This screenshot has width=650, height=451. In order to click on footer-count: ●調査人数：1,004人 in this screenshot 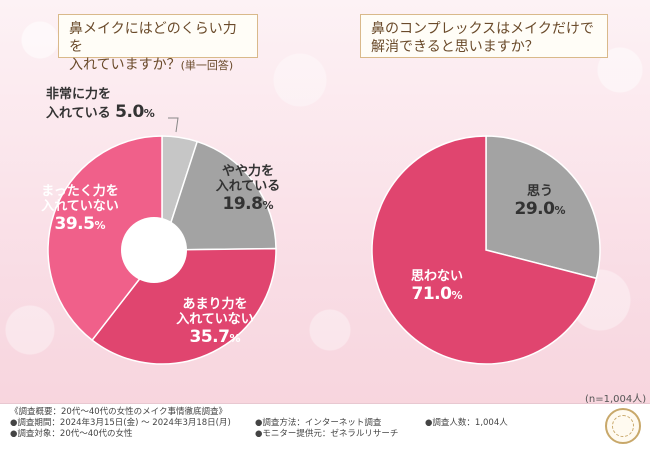, I will do `click(466, 423)`.